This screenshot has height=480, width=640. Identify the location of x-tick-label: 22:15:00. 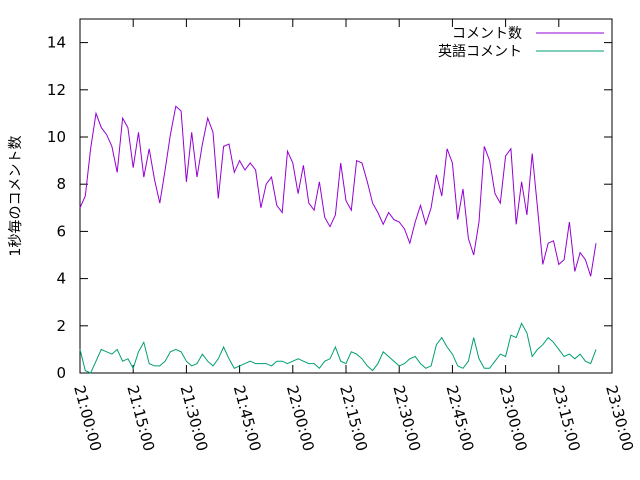
(353, 418).